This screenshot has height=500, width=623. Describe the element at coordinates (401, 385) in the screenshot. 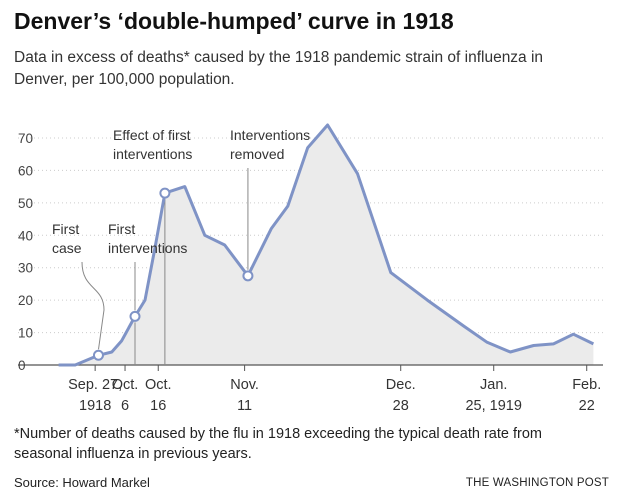

I see `x-tick-label: Dec.` at that location.